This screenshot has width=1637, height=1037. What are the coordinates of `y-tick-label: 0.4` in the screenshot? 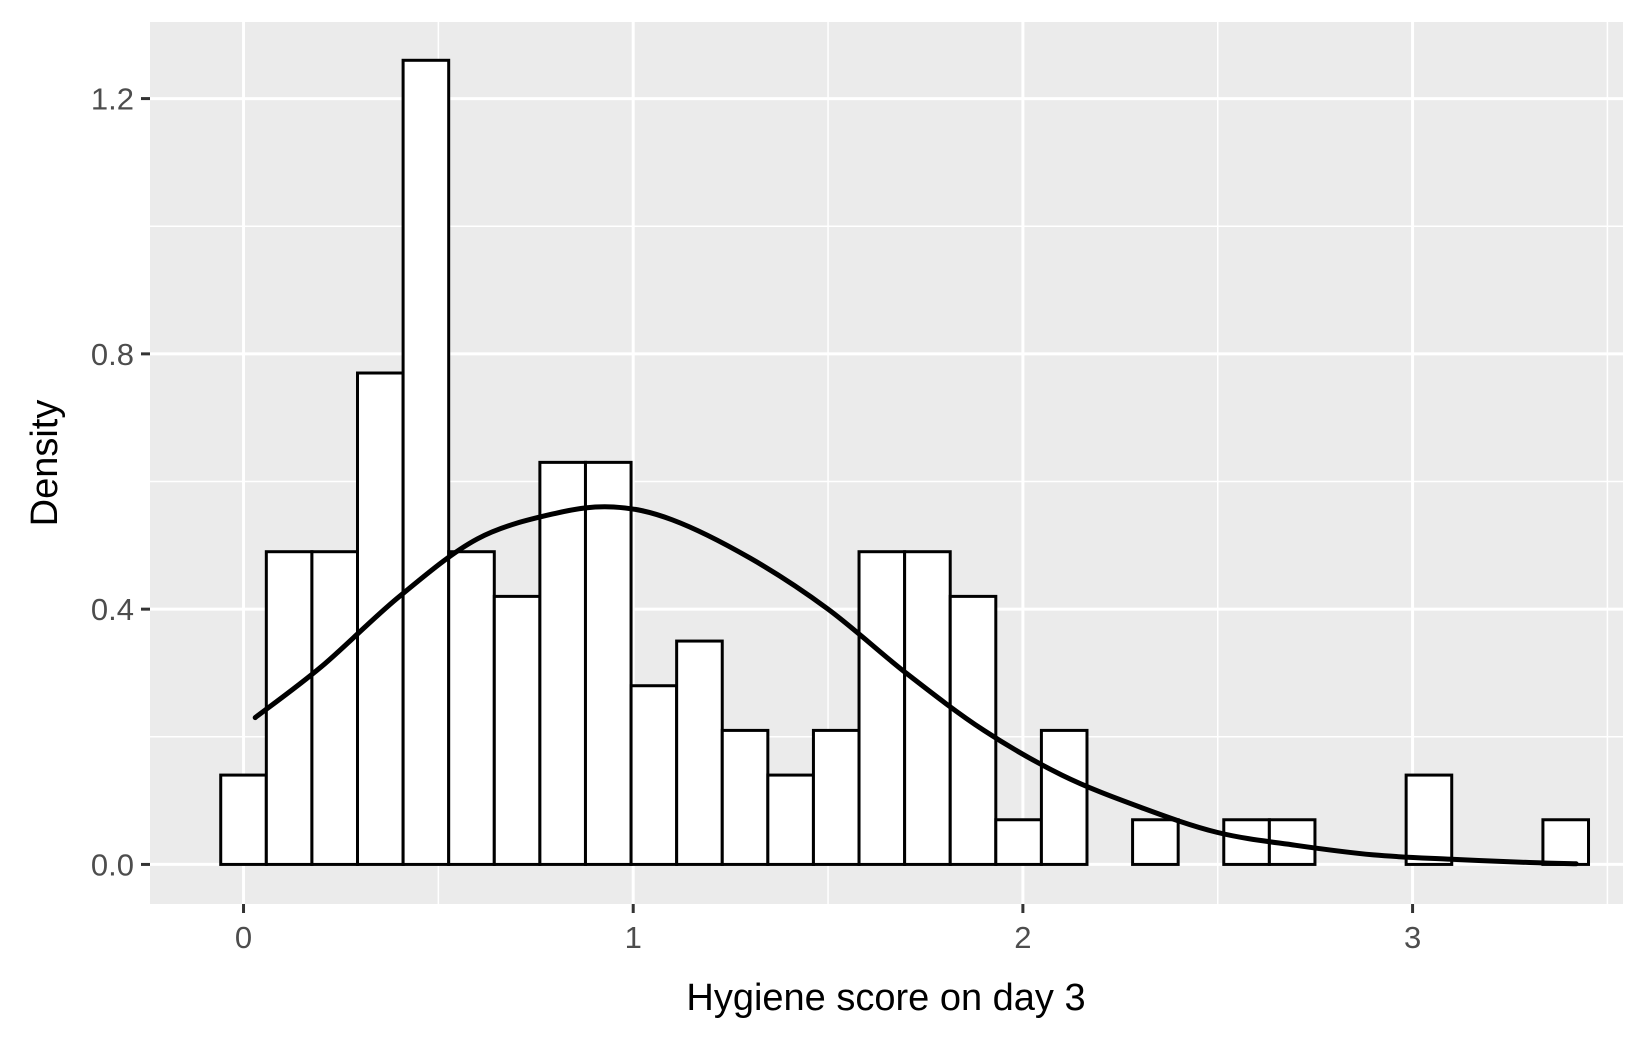 It's located at (112, 609).